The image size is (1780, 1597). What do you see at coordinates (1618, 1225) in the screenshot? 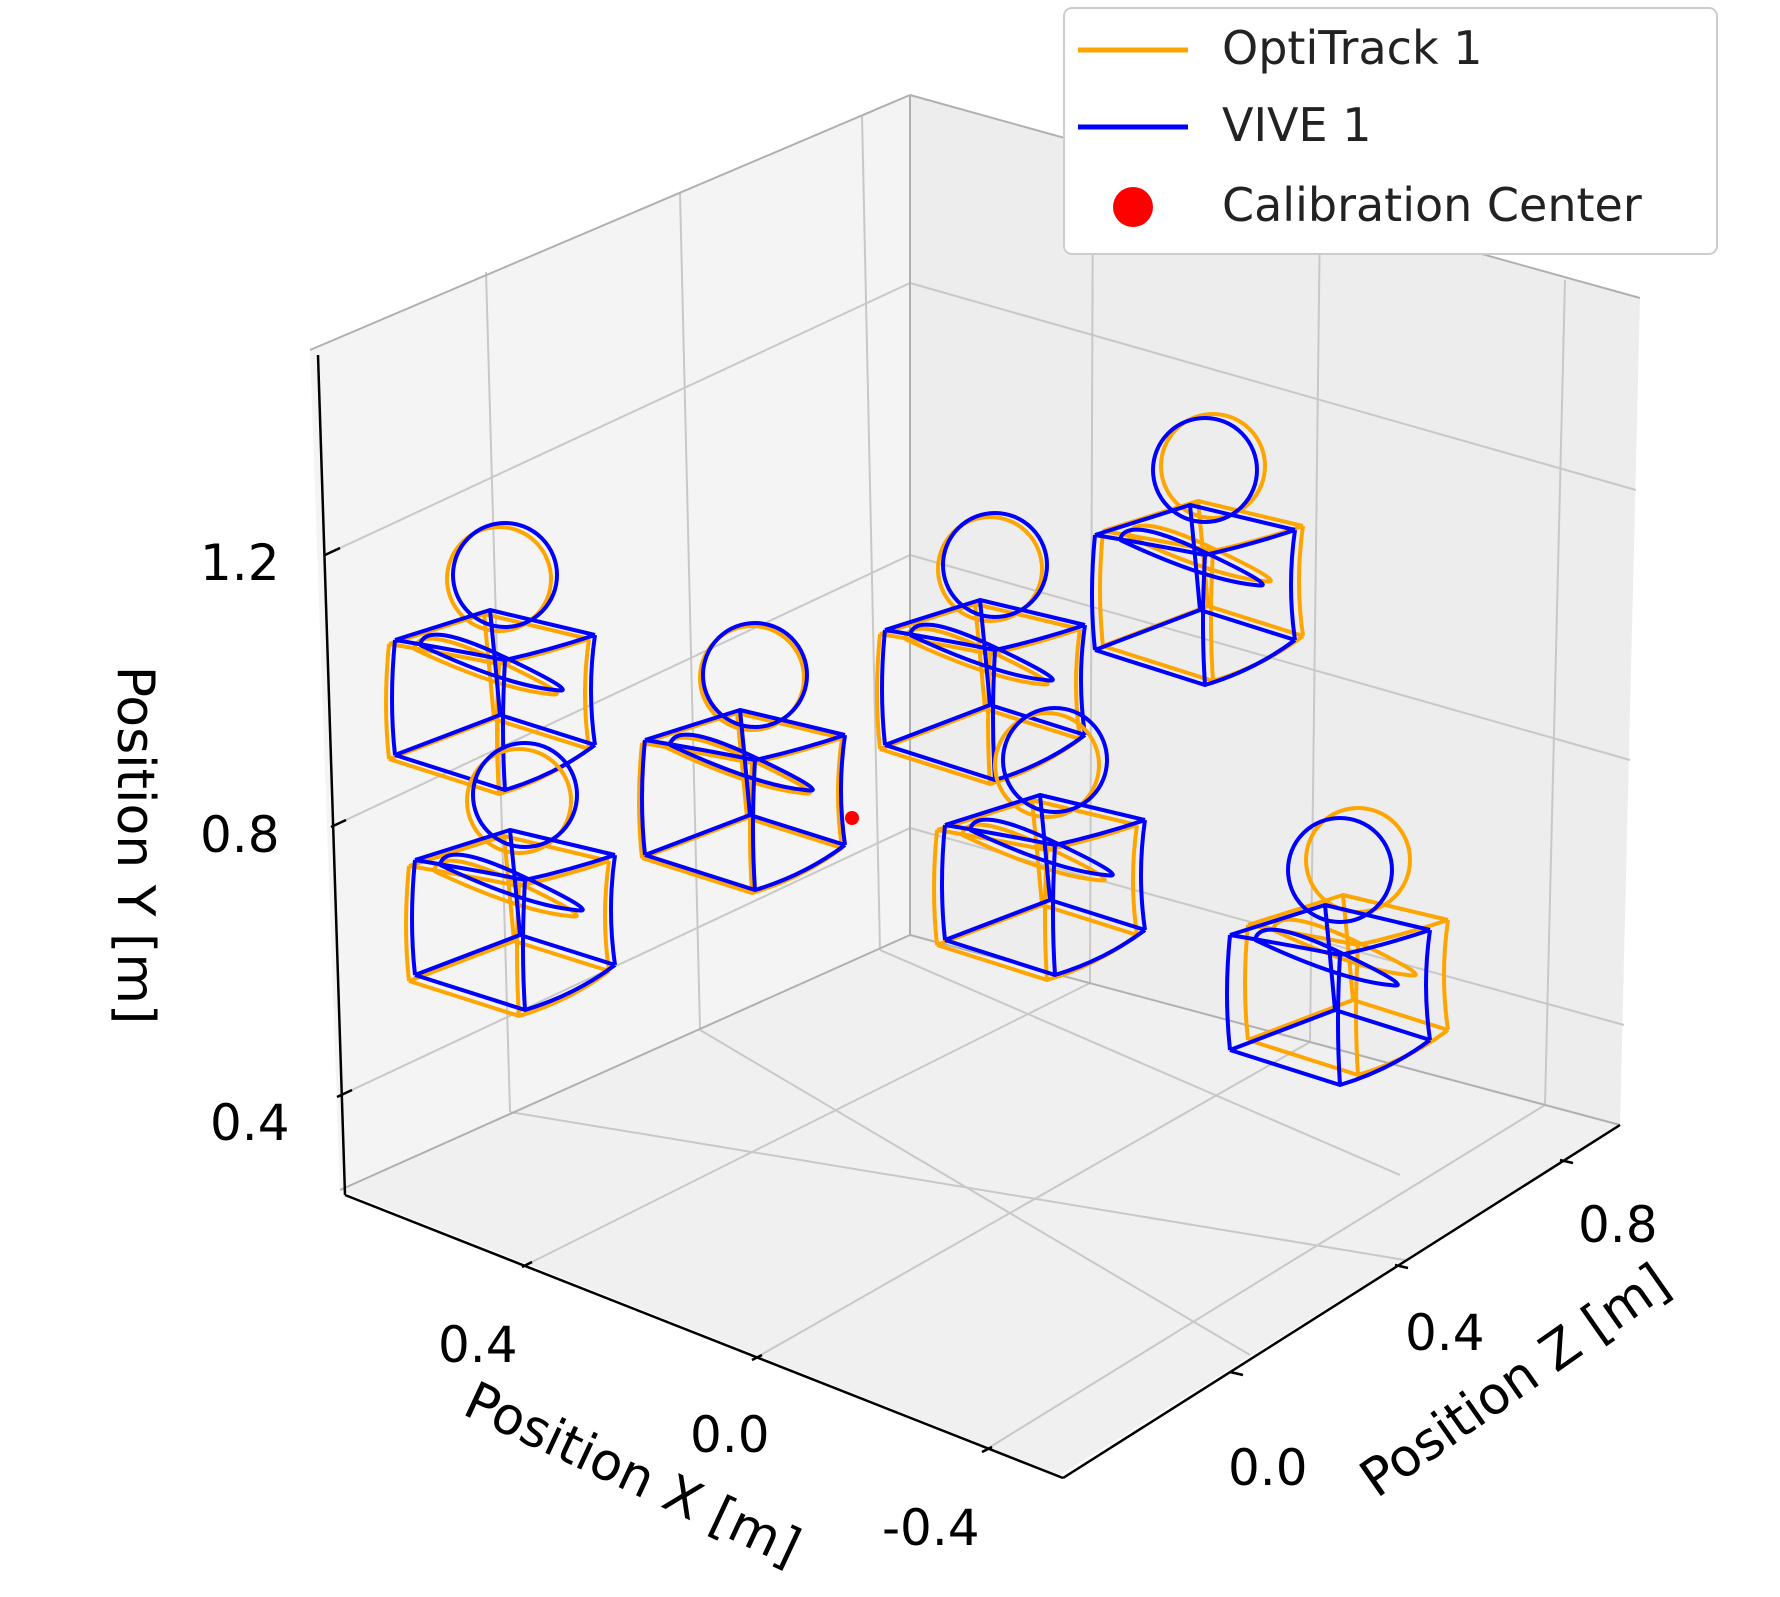
I see `z-tick-label: 0.8` at bounding box center [1618, 1225].